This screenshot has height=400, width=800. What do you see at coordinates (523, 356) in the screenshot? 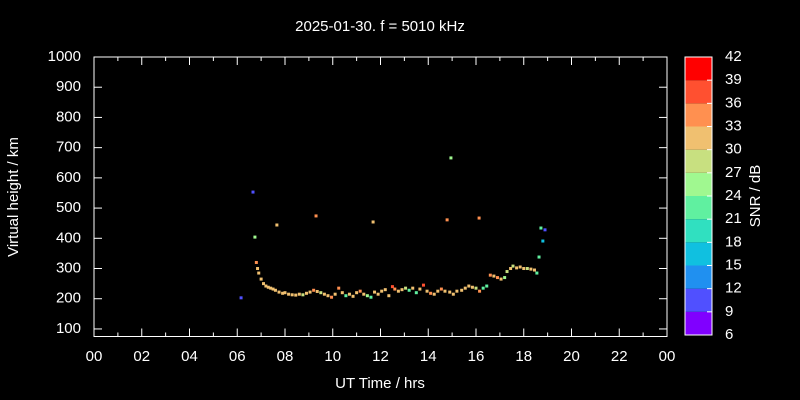
I see `x-tick-label: 18` at bounding box center [523, 356].